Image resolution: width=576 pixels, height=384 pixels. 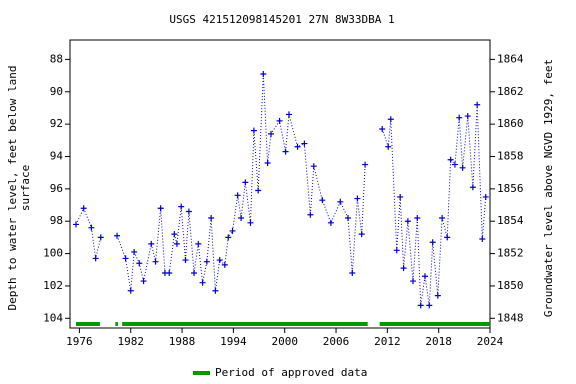 What do you see at coordinates (387, 341) in the screenshot?
I see `x-tick-label: 2012` at bounding box center [387, 341].